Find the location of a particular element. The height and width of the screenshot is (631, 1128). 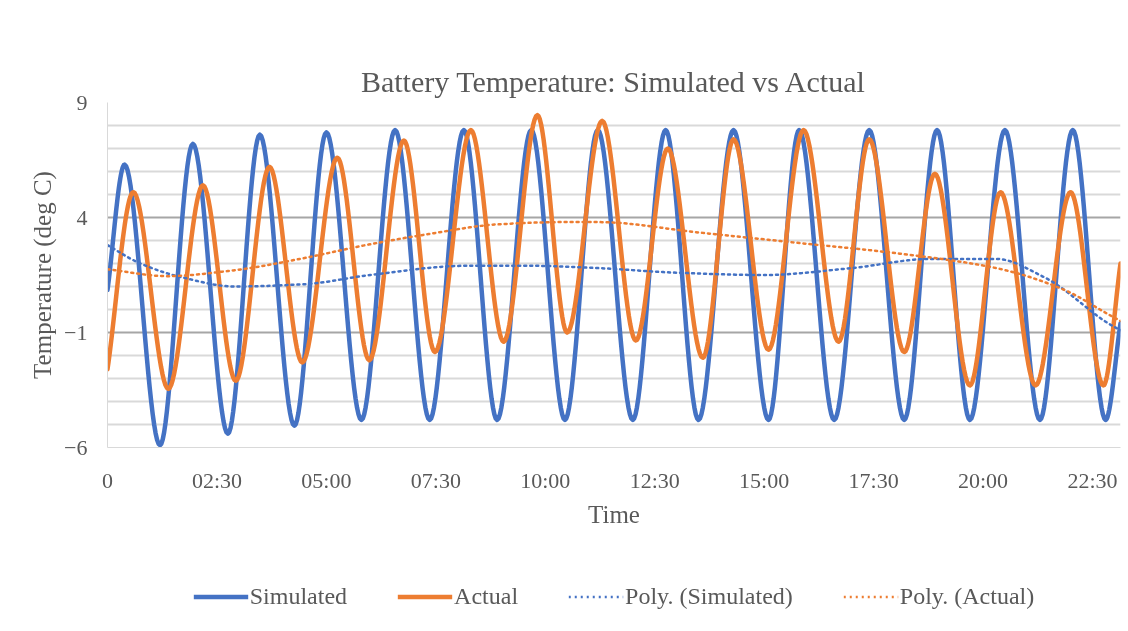

y-tick-label: −1 is located at coordinates (76, 332).